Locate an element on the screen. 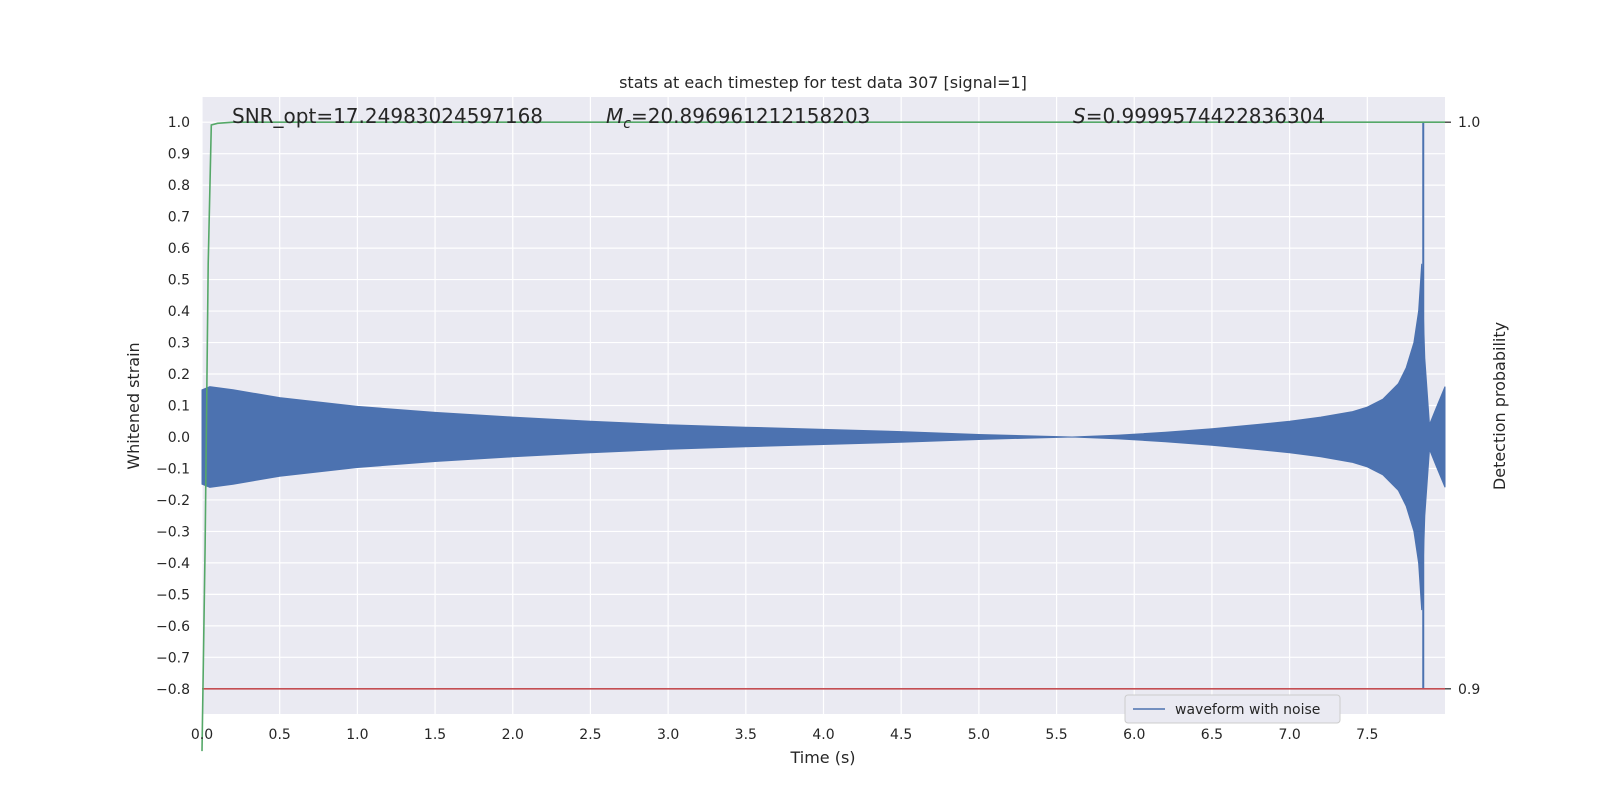 This screenshot has width=1600, height=800. y-tick-label: 0.0 is located at coordinates (179, 438).